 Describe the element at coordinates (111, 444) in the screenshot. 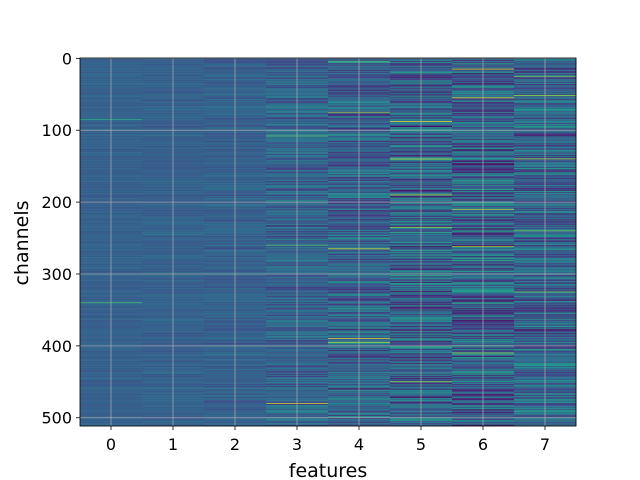

I see `x-tick-label: 0` at that location.